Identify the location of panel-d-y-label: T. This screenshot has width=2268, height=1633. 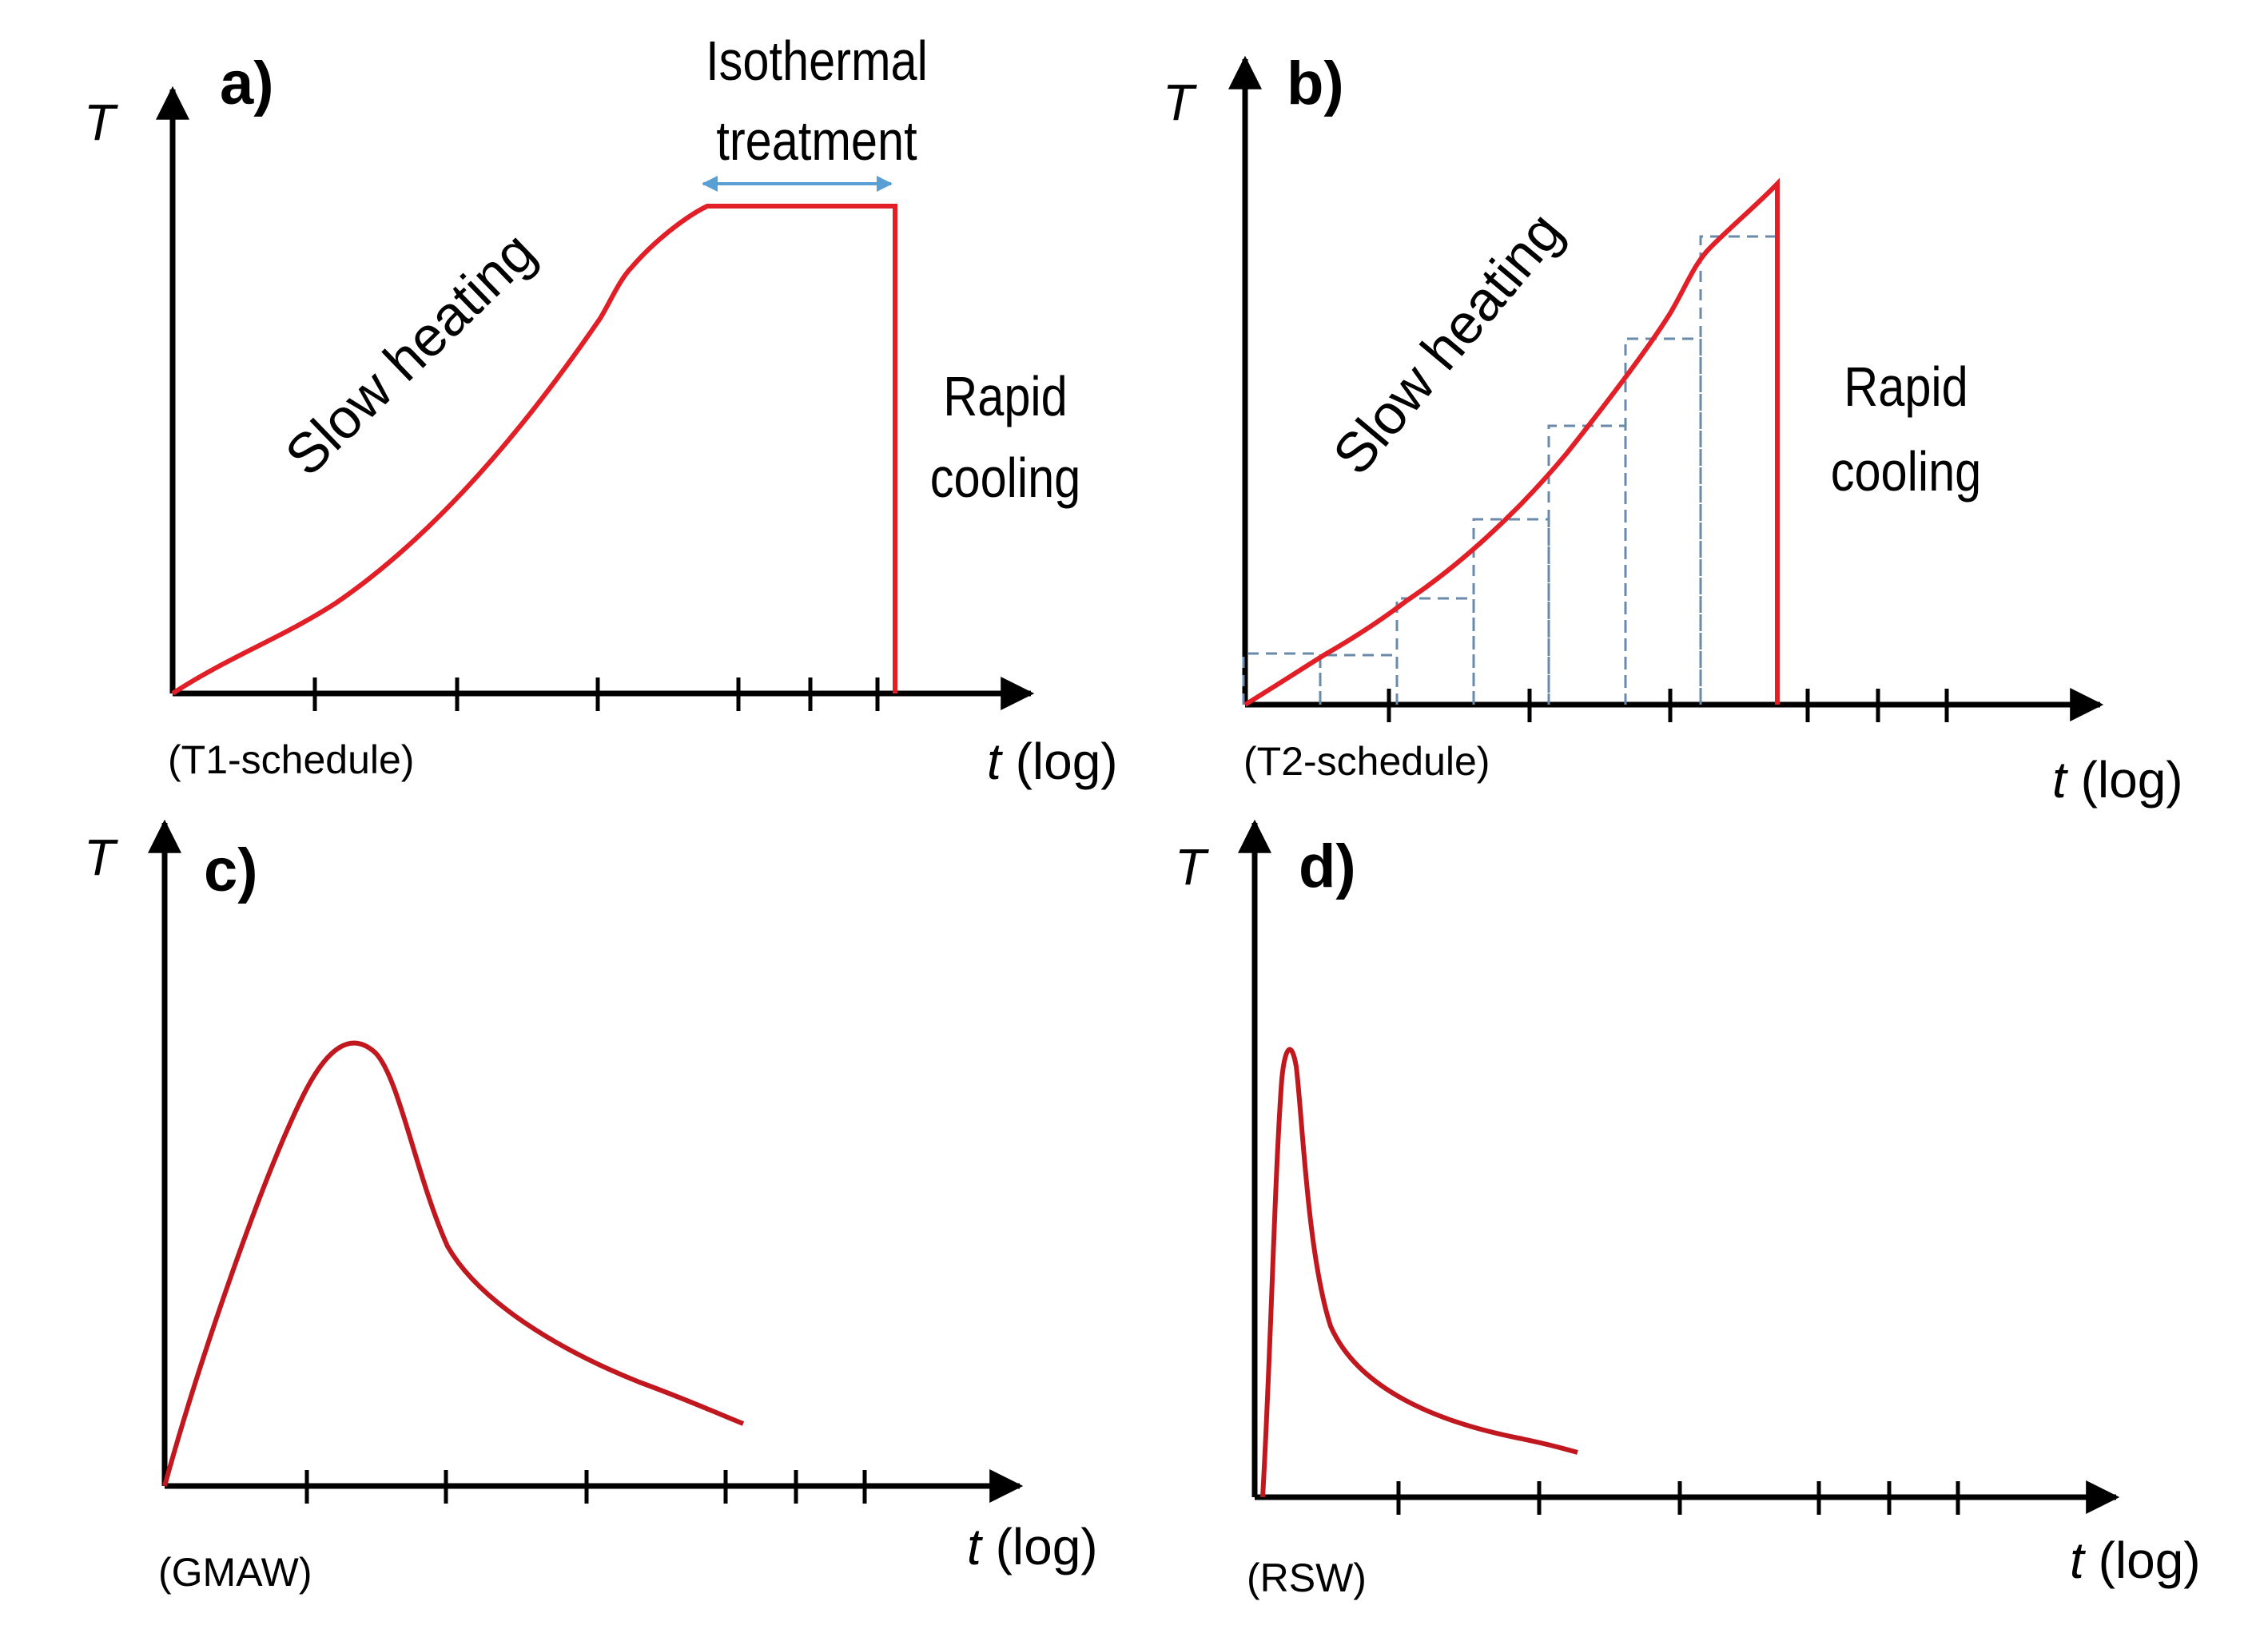
(1192, 867).